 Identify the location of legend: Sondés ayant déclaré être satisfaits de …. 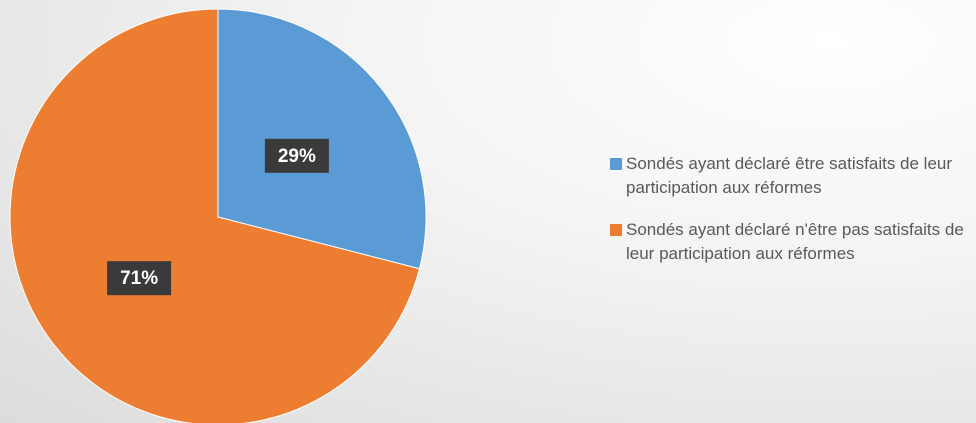
(790, 218).